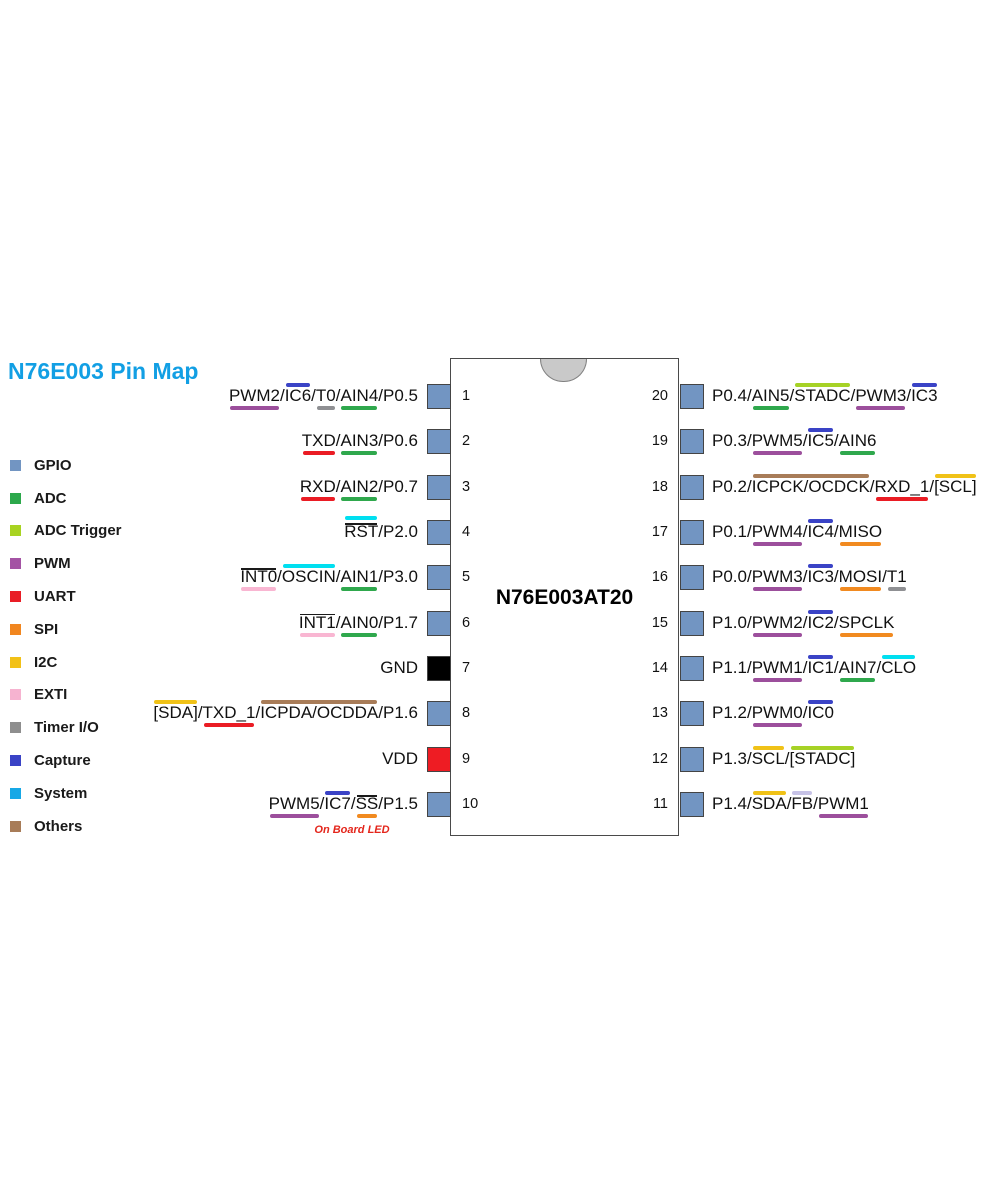  Describe the element at coordinates (359, 578) in the screenshot. I see `pin-label-segment: AIN1` at that location.